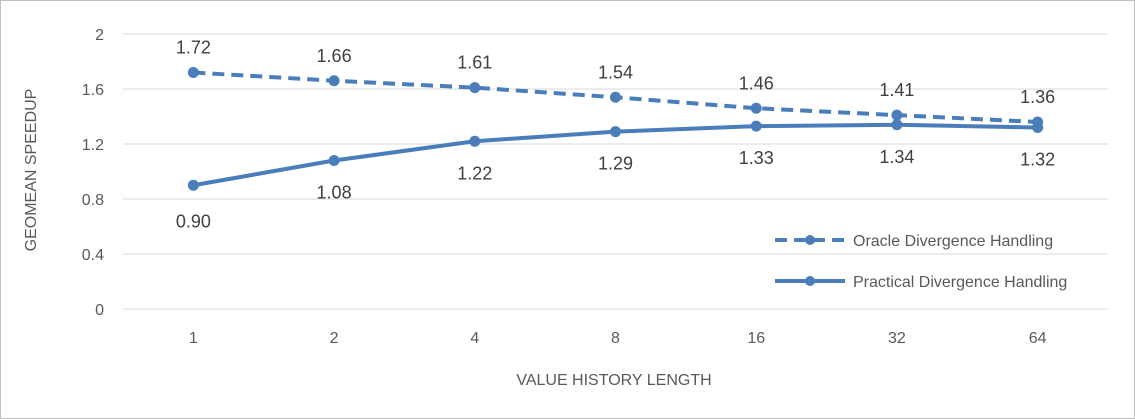 This screenshot has height=419, width=1135. Describe the element at coordinates (613, 380) in the screenshot. I see `x-axis-title: VALUE HISTORY LENGTH` at that location.